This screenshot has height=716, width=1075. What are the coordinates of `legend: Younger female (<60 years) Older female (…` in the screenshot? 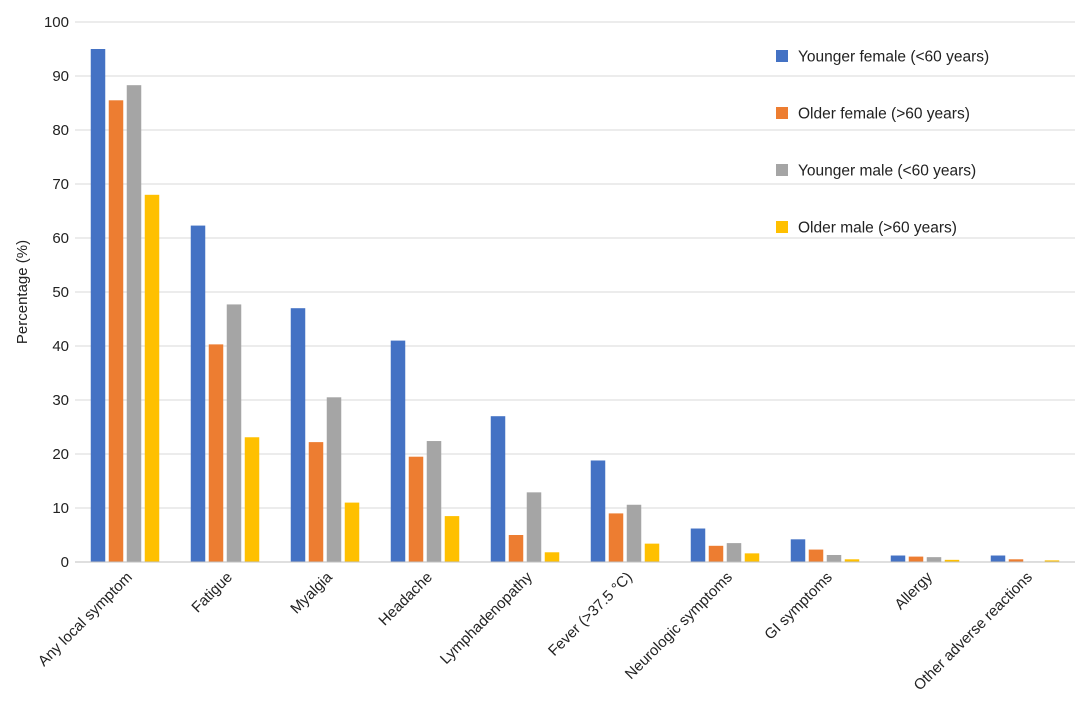 It's located at (882, 143).